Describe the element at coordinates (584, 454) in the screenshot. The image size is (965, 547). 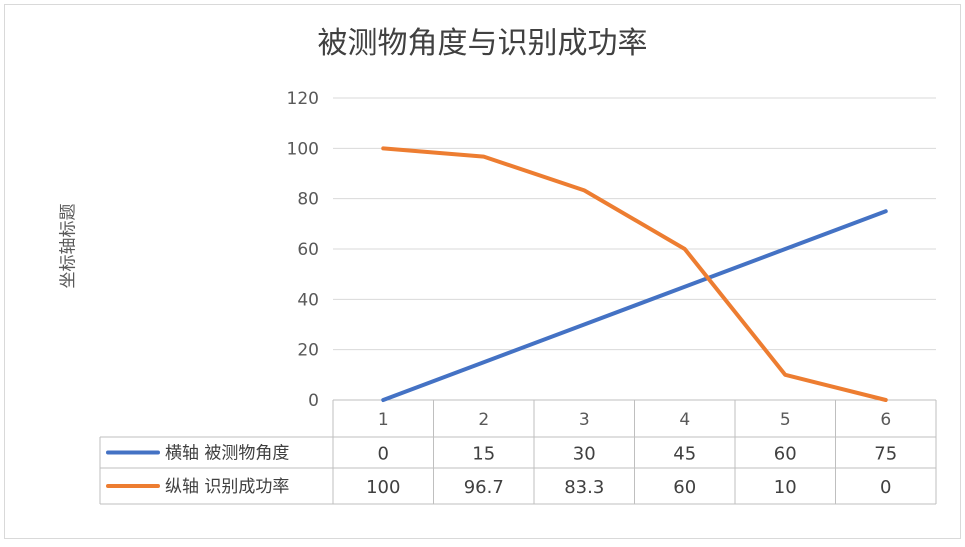
I see `table-cell-value: 30` at that location.